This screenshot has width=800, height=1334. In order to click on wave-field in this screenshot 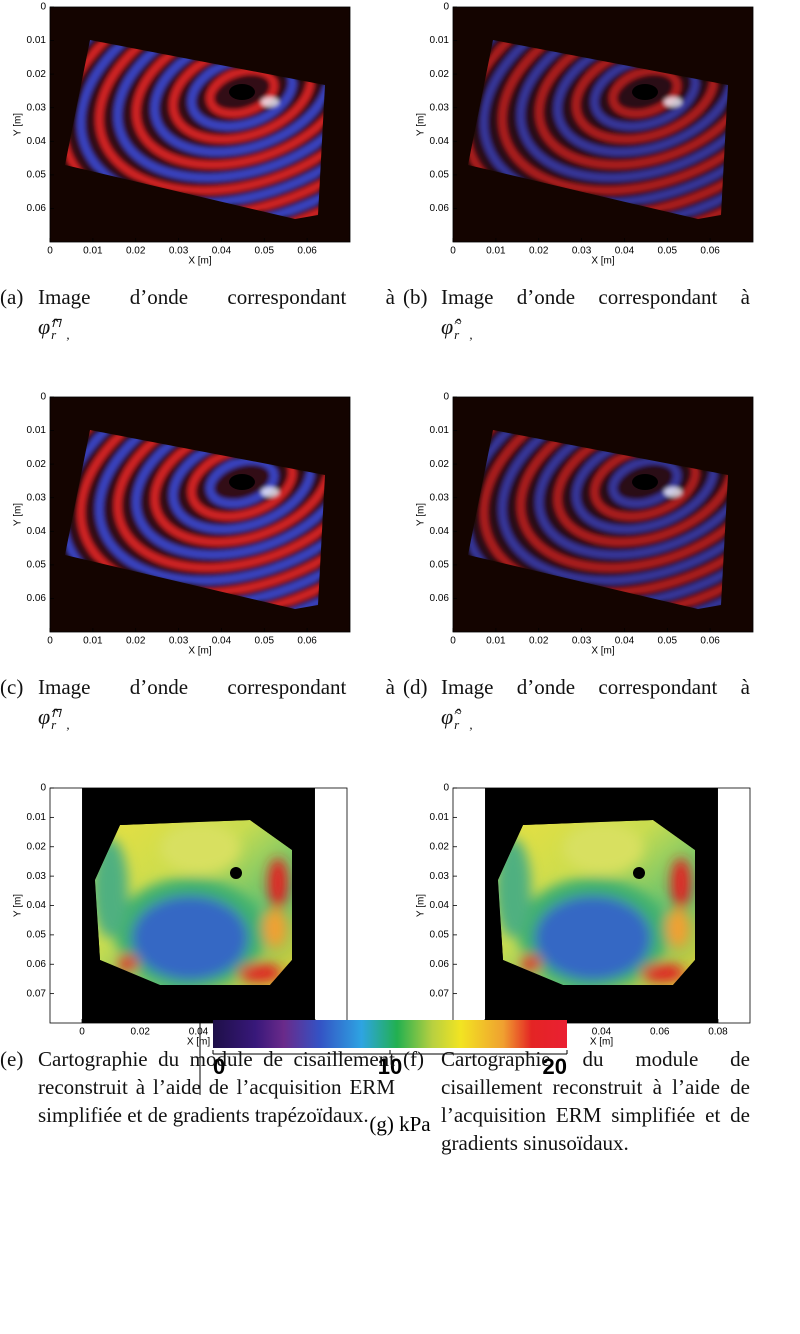, I will do `click(195, 129)`.